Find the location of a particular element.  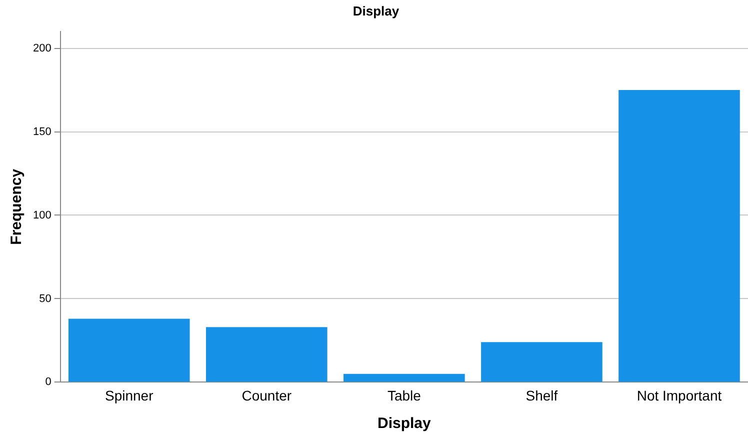

x-tick-label: Table is located at coordinates (404, 395).